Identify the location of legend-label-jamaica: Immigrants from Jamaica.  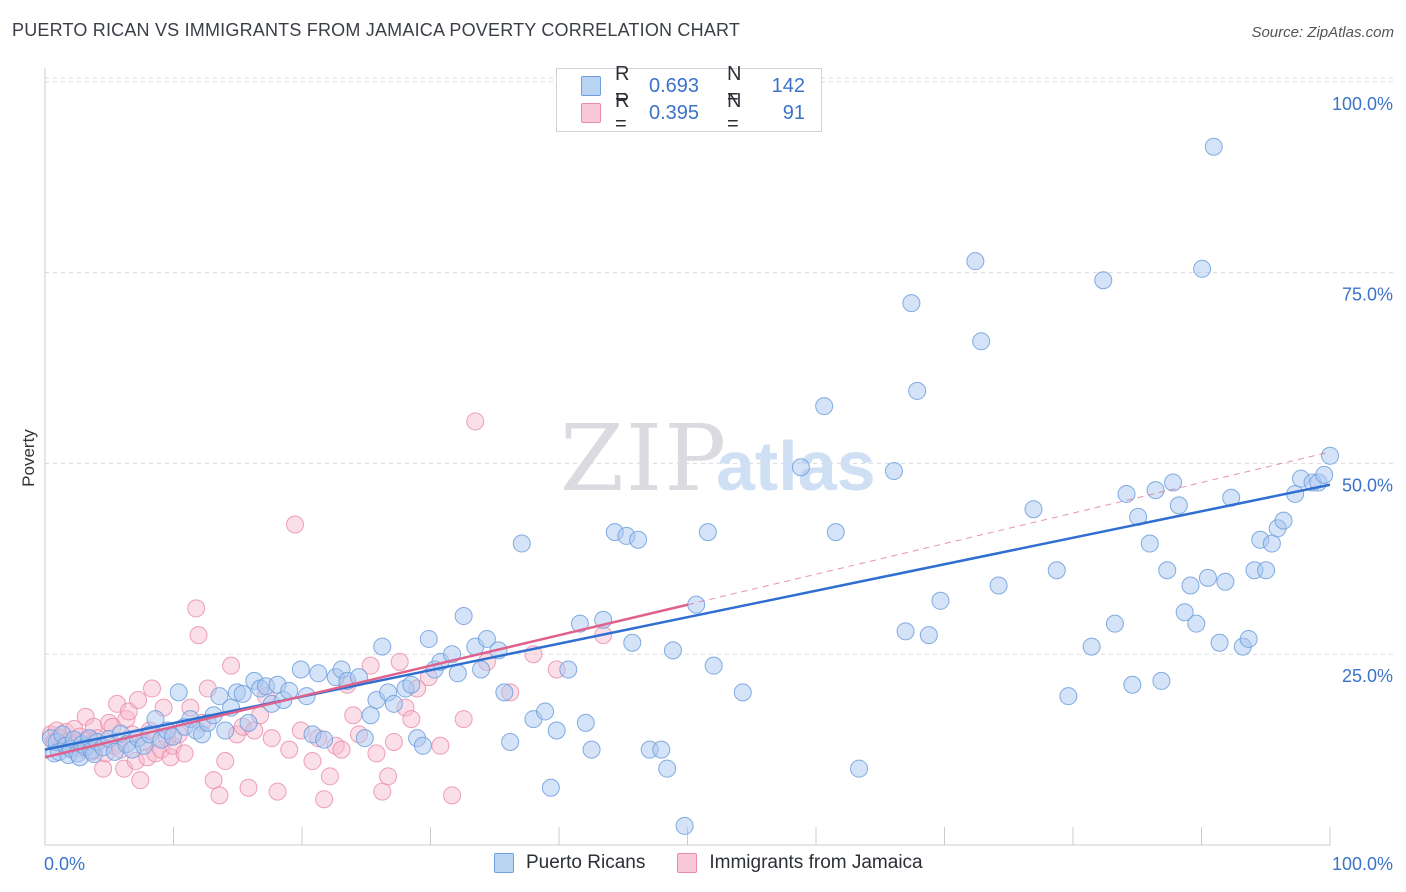
(816, 862).